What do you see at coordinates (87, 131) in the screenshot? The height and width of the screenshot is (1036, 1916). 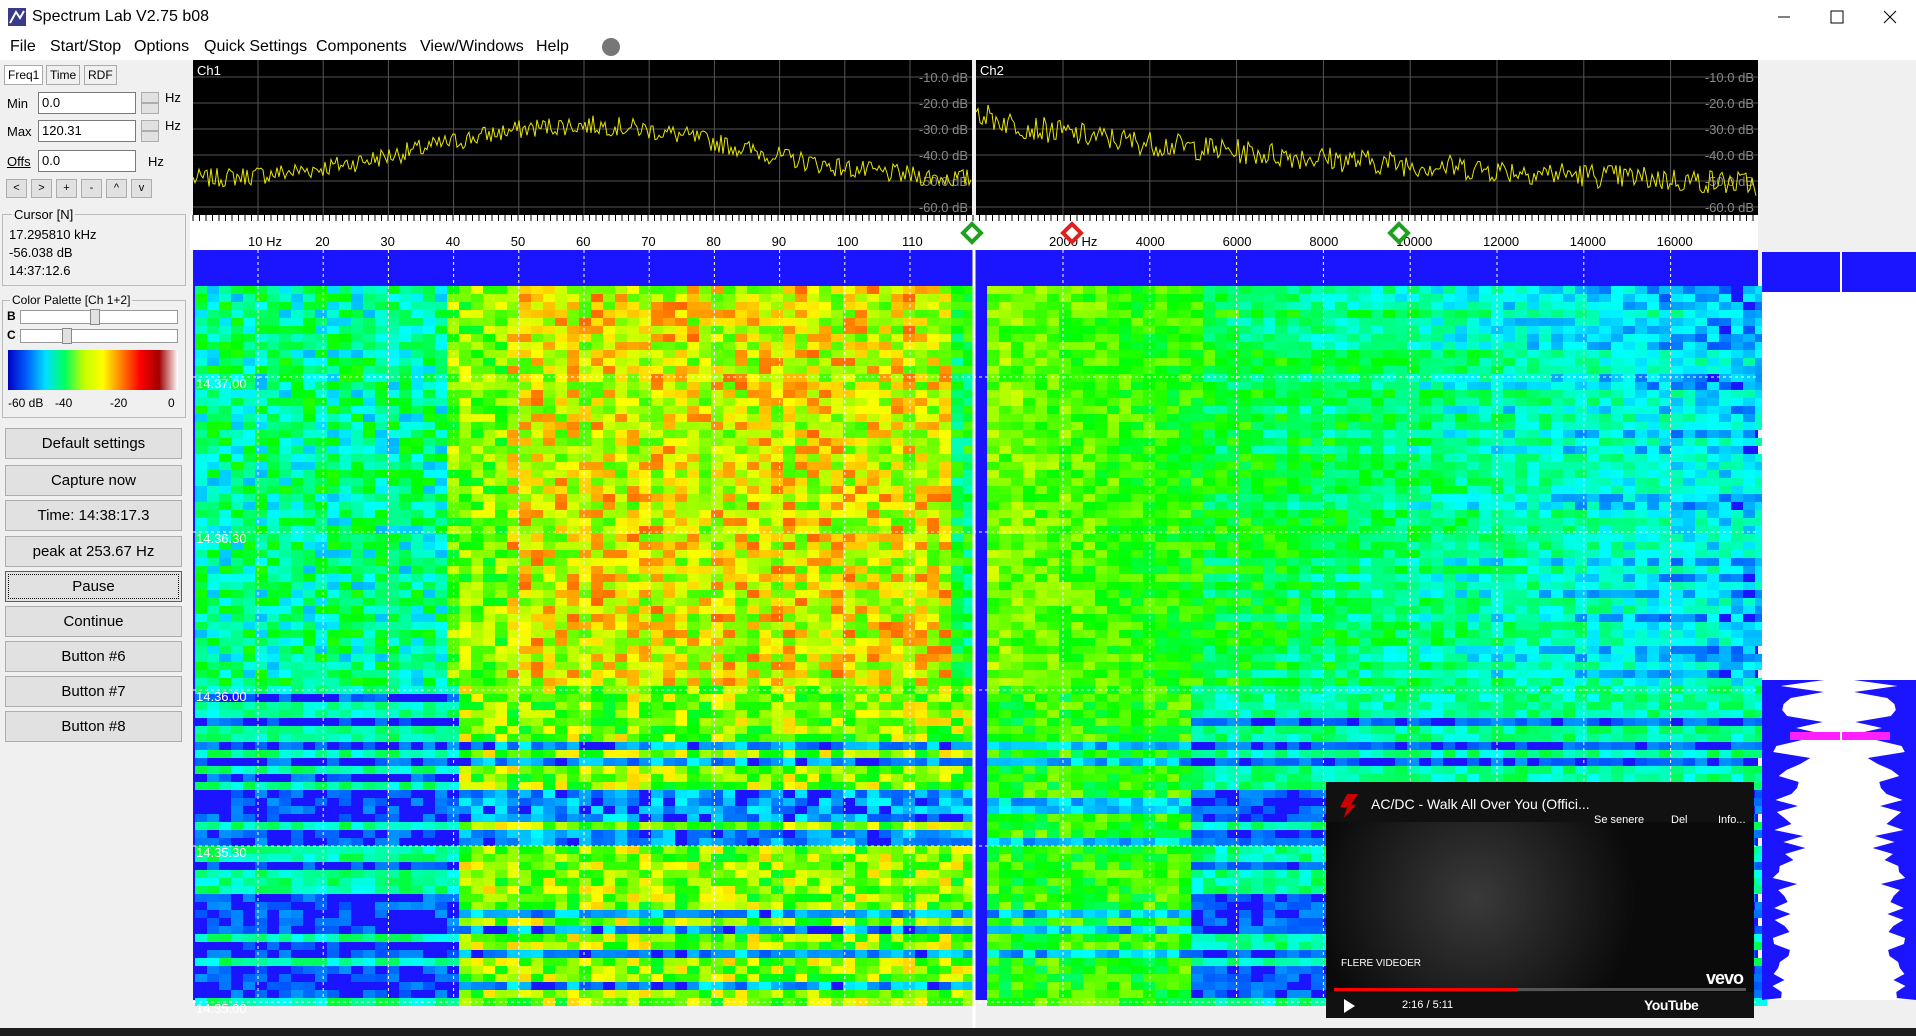 I see `text-input: 120.31` at bounding box center [87, 131].